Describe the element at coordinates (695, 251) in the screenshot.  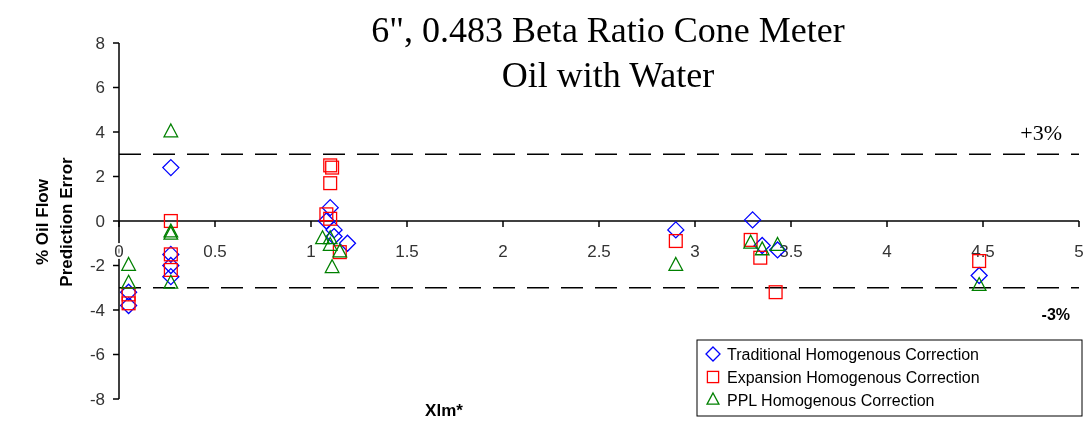
I see `x-tick-label: 3` at that location.